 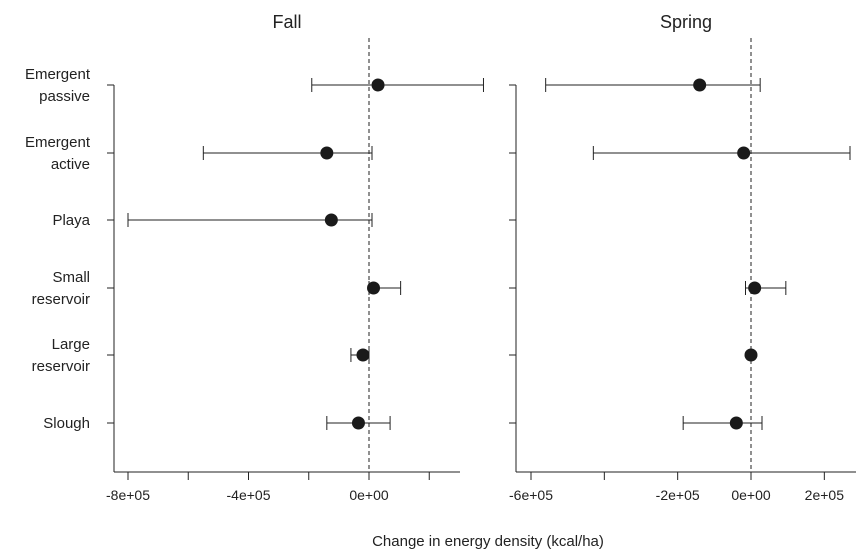 What do you see at coordinates (825, 495) in the screenshot?
I see `x-tick-label: 2e+05` at bounding box center [825, 495].